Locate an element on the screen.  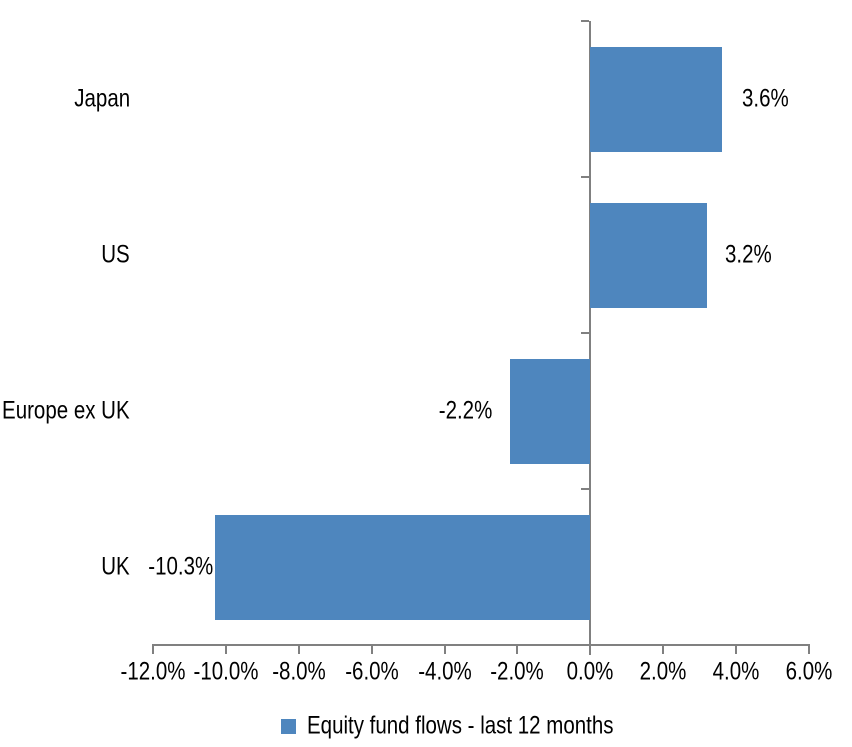
x-tick-label: 0.0% is located at coordinates (590, 671).